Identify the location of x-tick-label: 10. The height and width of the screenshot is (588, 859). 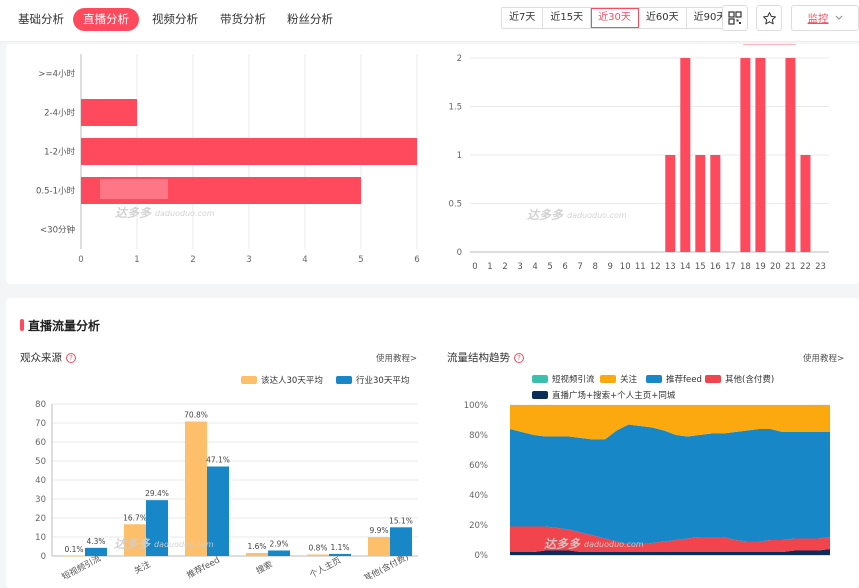
(625, 267).